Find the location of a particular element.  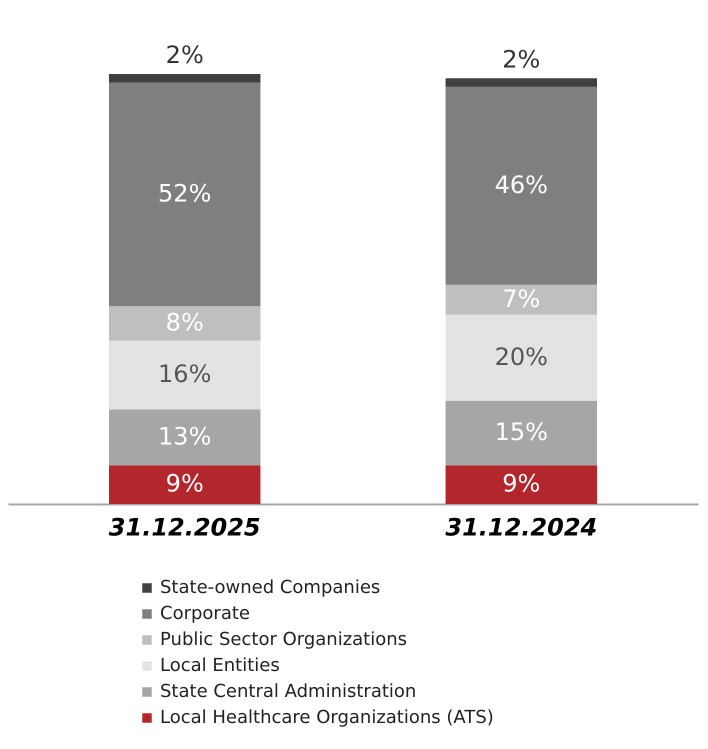

data-label: 46% is located at coordinates (521, 184).